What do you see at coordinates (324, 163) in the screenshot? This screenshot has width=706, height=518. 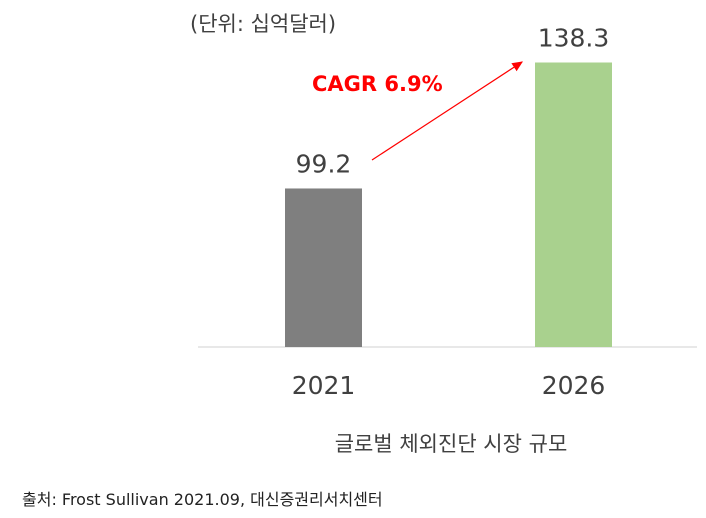 I see `data-label: 99.2` at bounding box center [324, 163].